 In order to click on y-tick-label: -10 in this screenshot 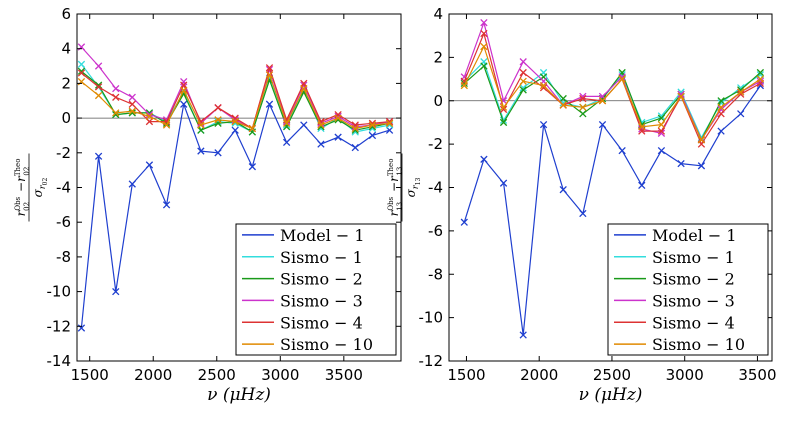, I will do `click(59, 292)`.